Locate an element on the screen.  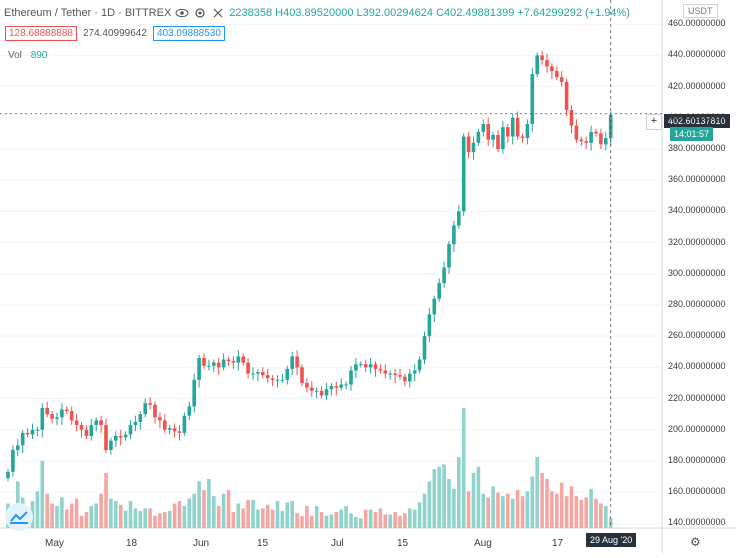
x-tick-label: Aug is located at coordinates (483, 543).